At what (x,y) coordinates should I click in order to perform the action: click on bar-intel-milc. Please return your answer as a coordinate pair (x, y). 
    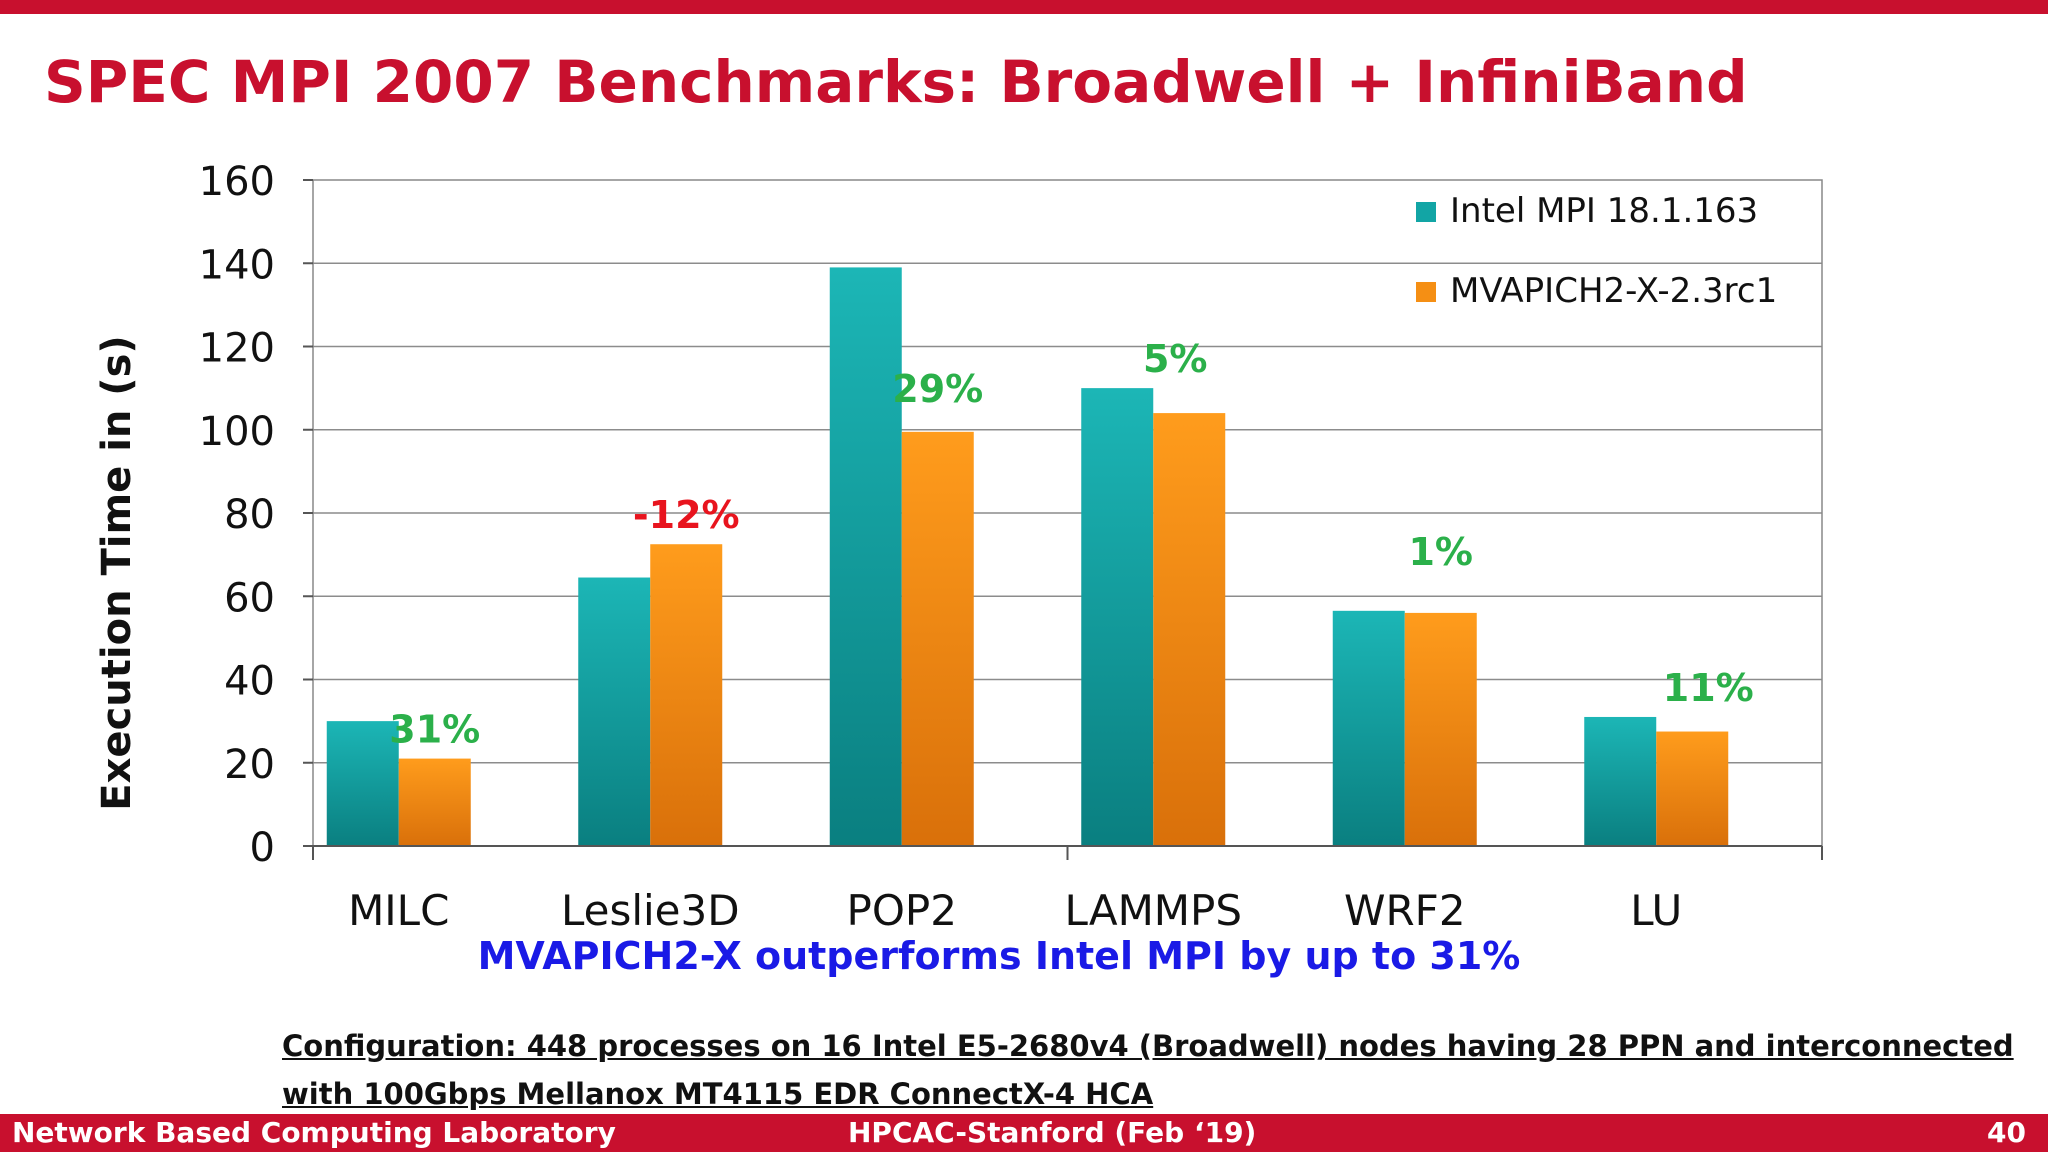
    Looking at the image, I should click on (362, 783).